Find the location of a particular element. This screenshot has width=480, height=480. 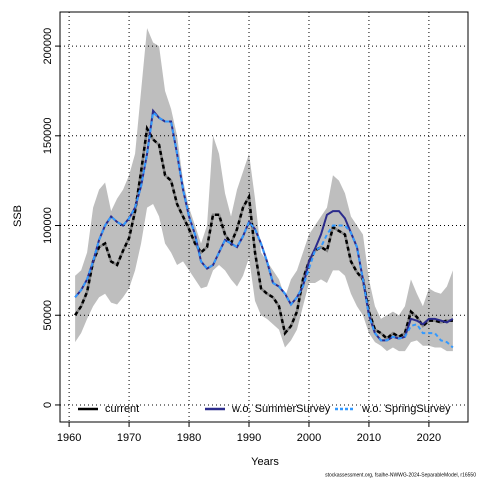

y-tick-label: 50000 is located at coordinates (48, 315).